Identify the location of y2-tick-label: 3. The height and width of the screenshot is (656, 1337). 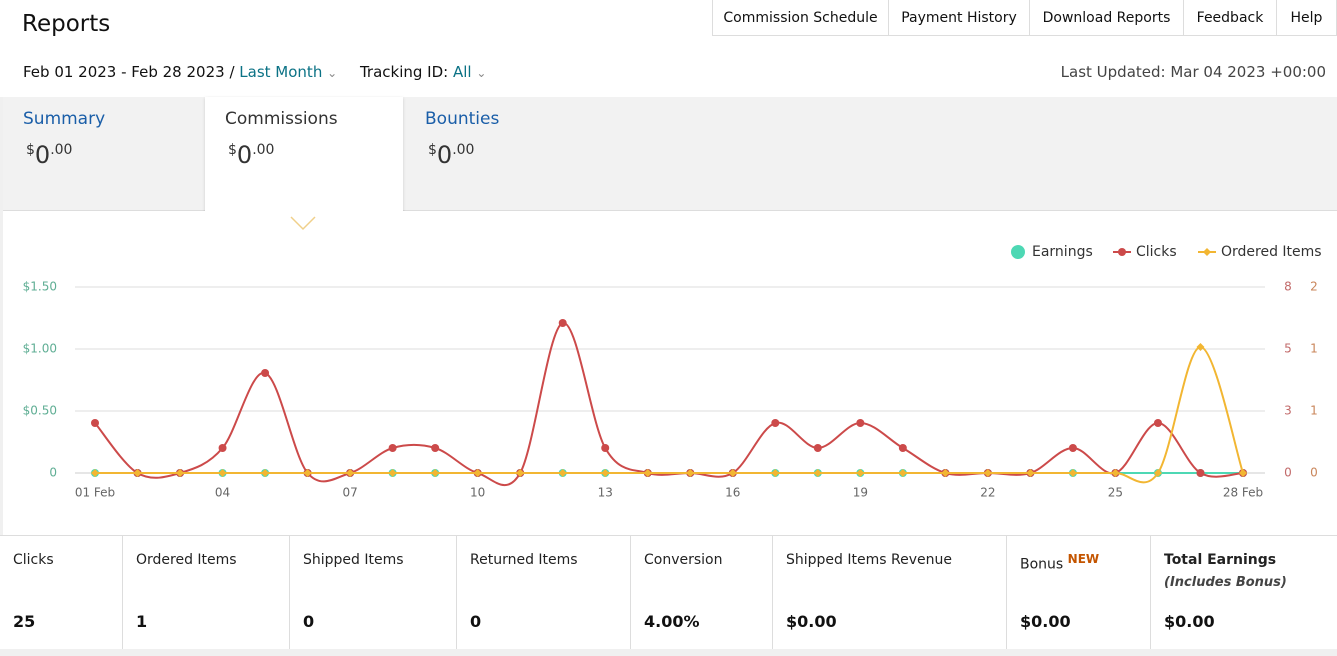
(1288, 411).